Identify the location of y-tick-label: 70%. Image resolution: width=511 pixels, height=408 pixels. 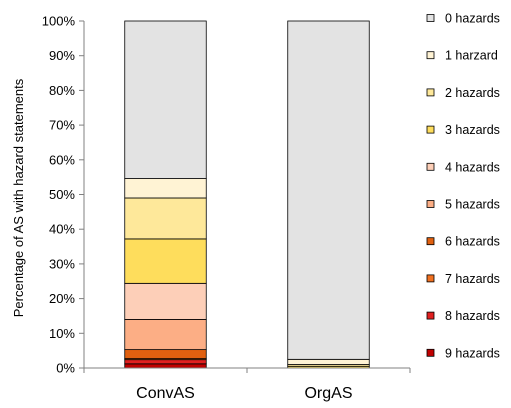
(62, 125).